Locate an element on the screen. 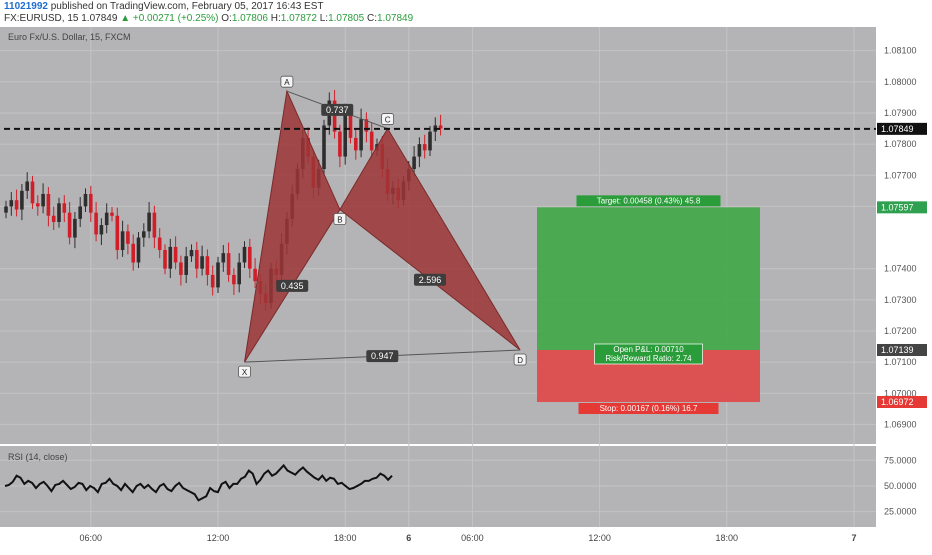 Image resolution: width=932 pixels, height=555 pixels. pattern-point-label: C is located at coordinates (388, 120).